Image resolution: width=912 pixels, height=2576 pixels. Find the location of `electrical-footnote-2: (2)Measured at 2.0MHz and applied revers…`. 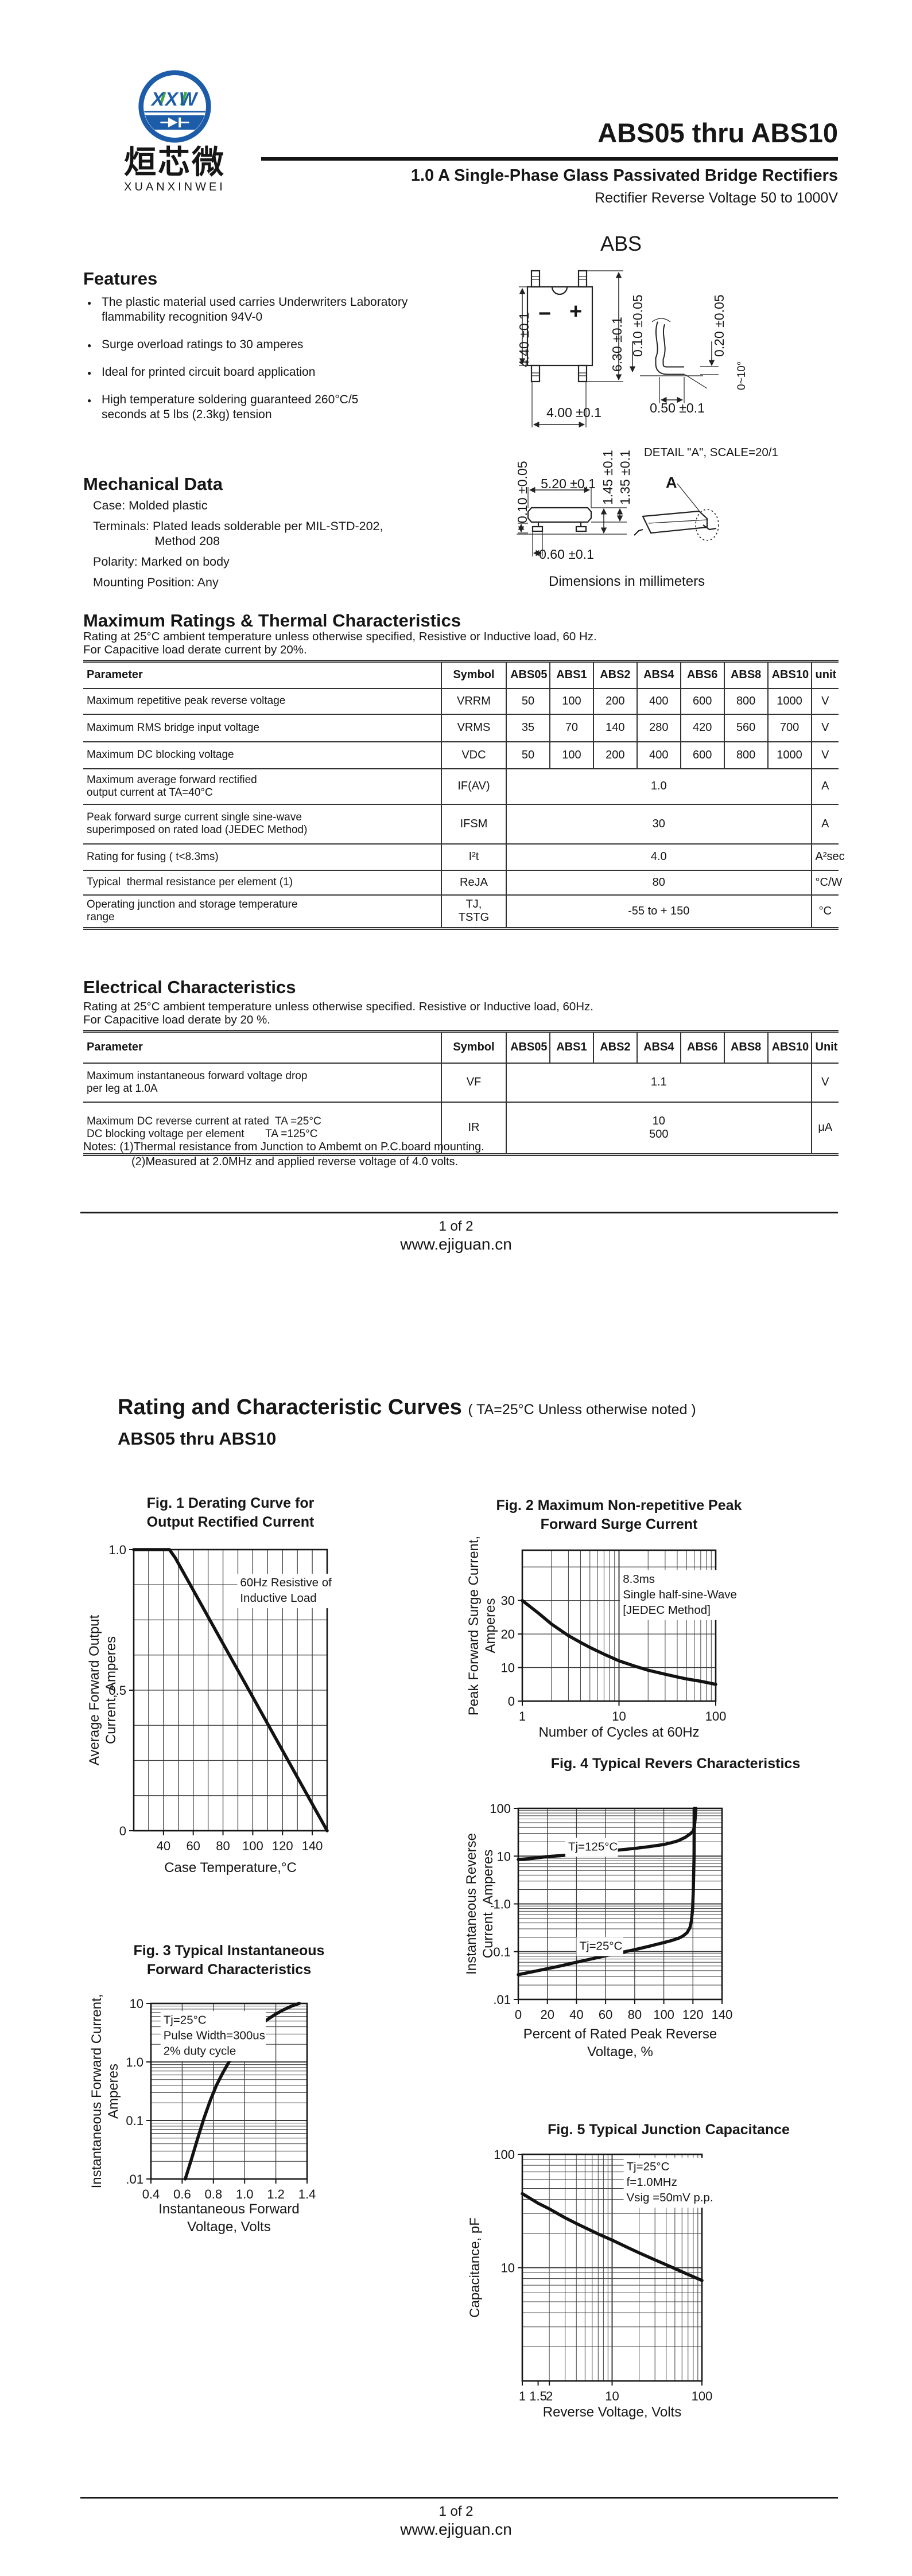

electrical-footnote-2: (2)Measured at 2.0MHz and applied revers… is located at coordinates (295, 1161).